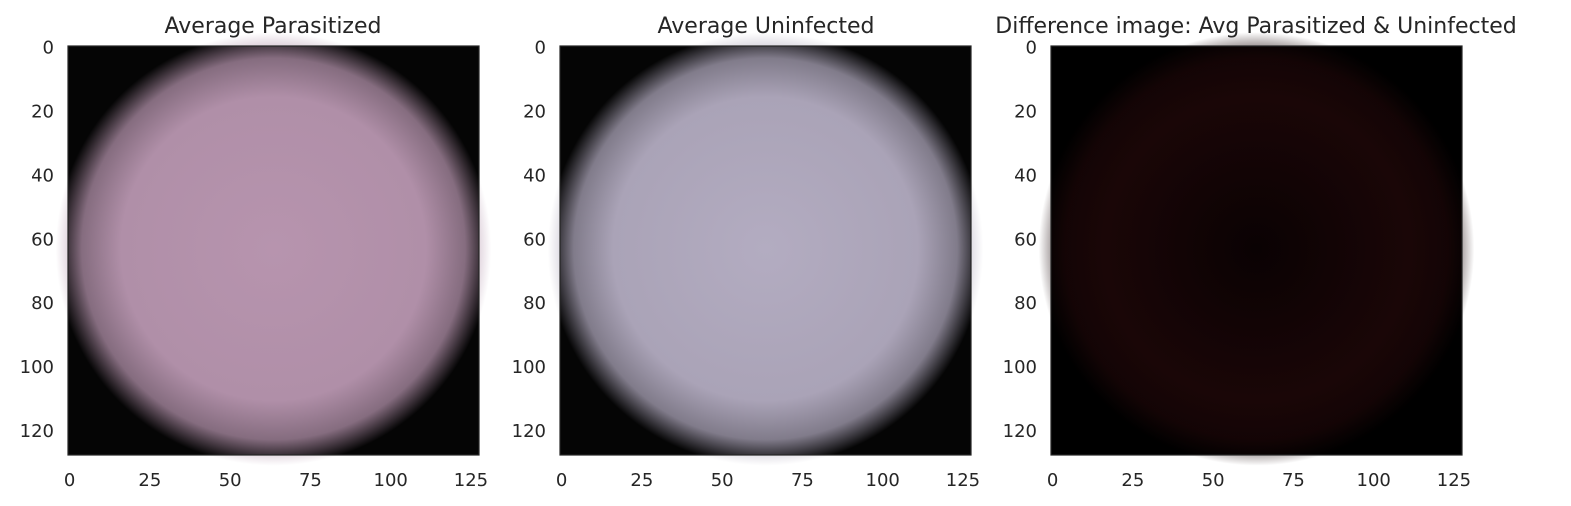 Image resolution: width=1571 pixels, height=506 pixels. I want to click on panel-title: Average Uninfected, so click(766, 26).